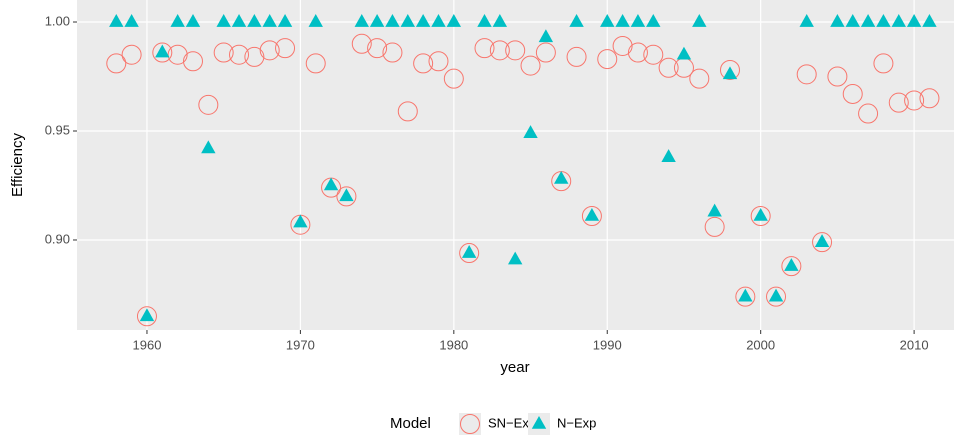  I want to click on y-tick-label: 0.95, so click(57, 129).